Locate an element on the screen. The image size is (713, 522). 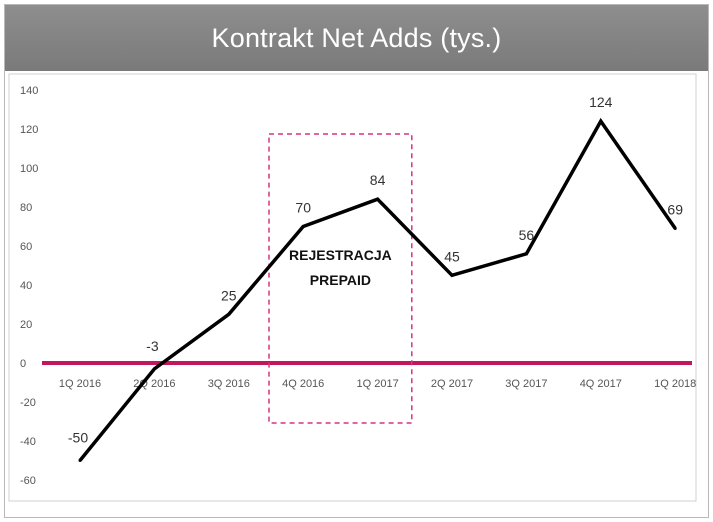
y-tick-label: 80 is located at coordinates (26, 208).